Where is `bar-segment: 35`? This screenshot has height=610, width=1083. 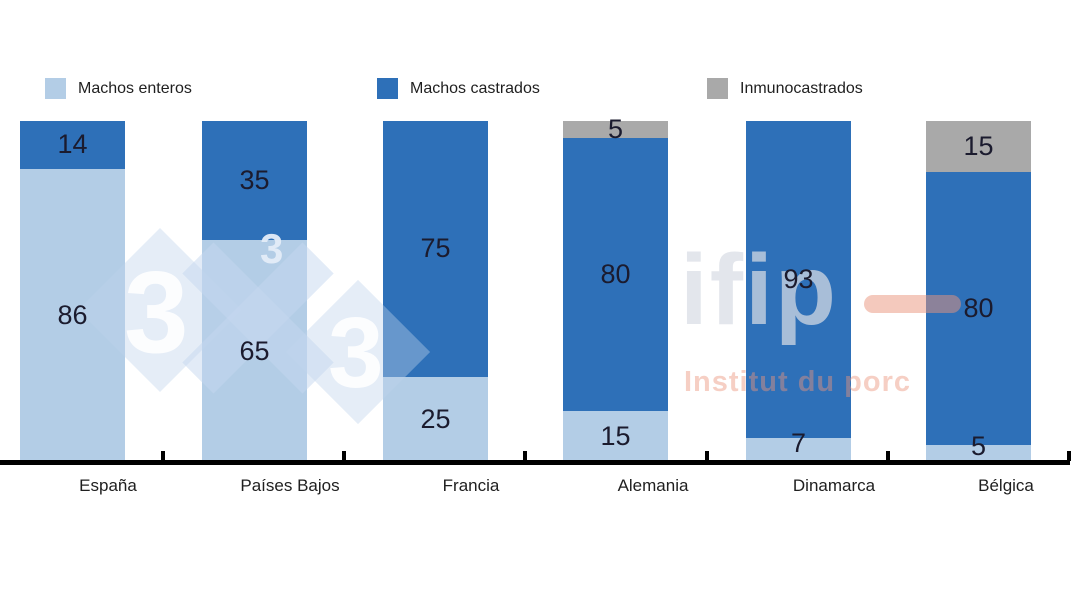
bar-segment: 35 is located at coordinates (254, 181).